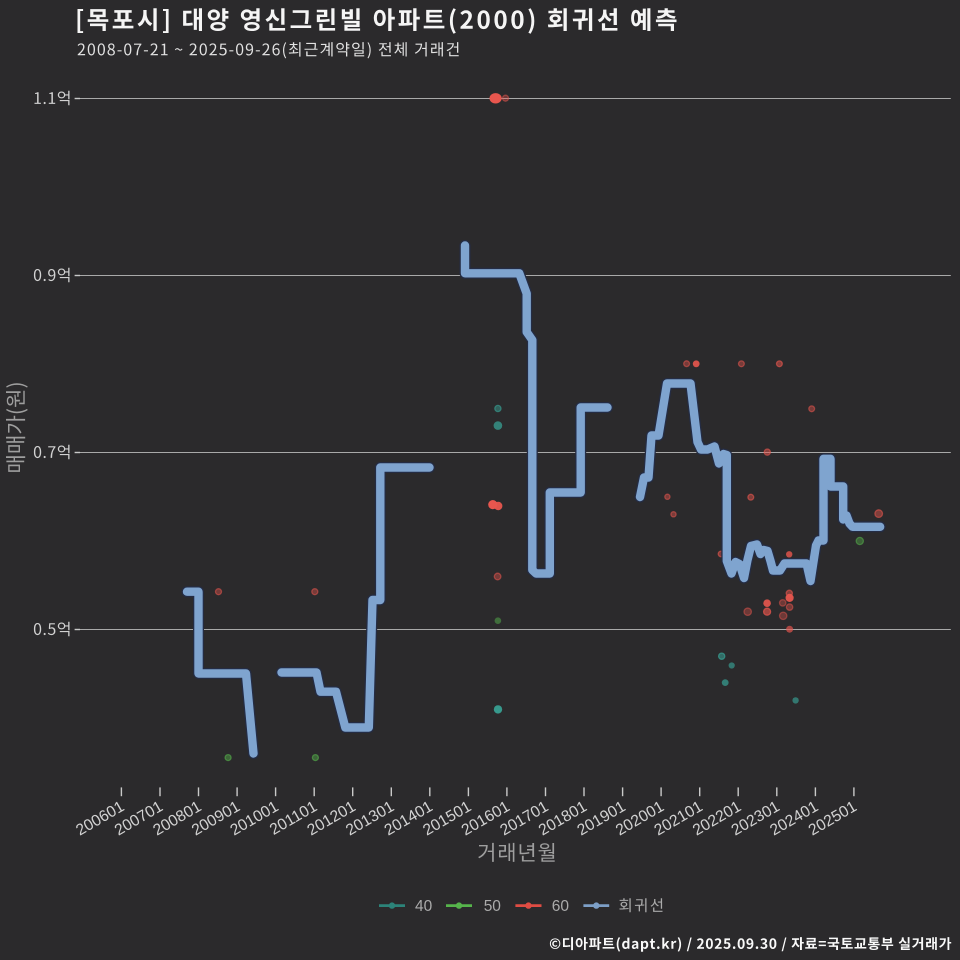 The height and width of the screenshot is (960, 960). I want to click on svg-text: 40, so click(424, 906).